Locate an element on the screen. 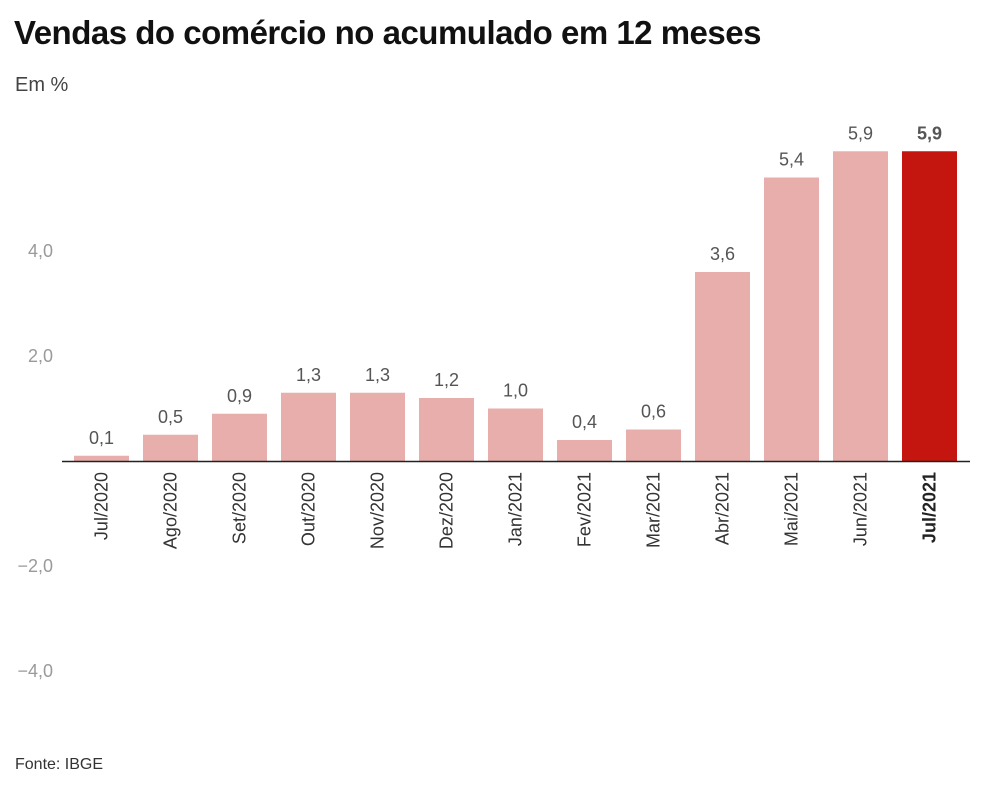 The height and width of the screenshot is (795, 984). data-label: 0,4 is located at coordinates (584, 422).